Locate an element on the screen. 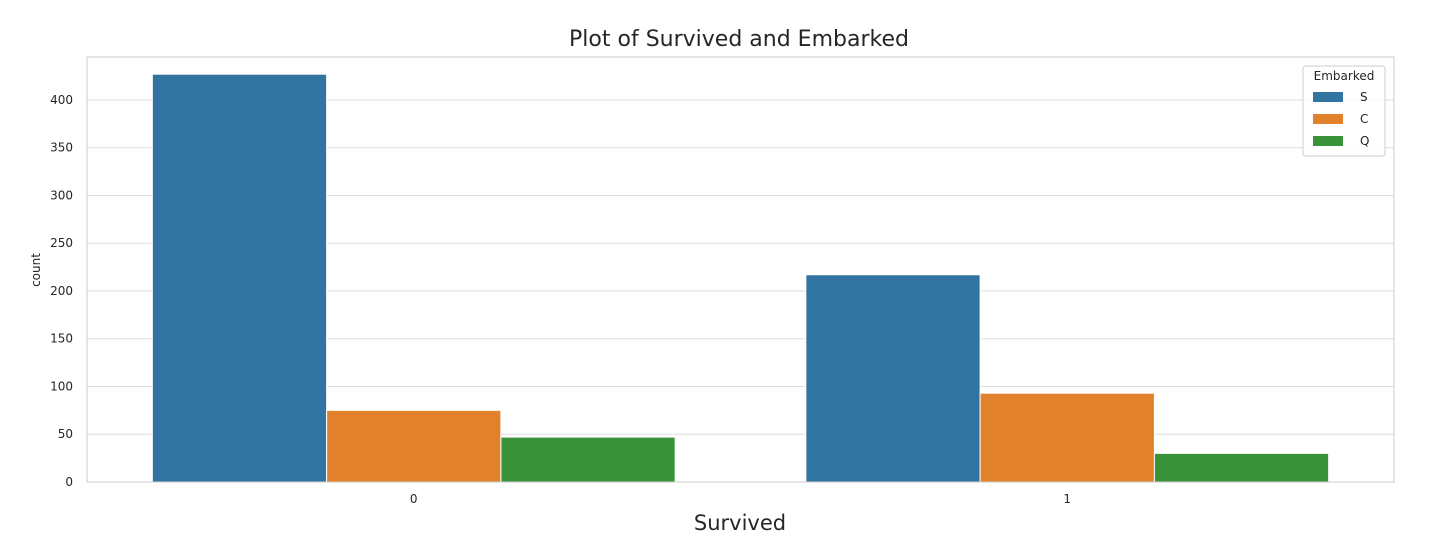 This screenshot has height=557, width=1447. legend-swatch-C is located at coordinates (1328, 119).